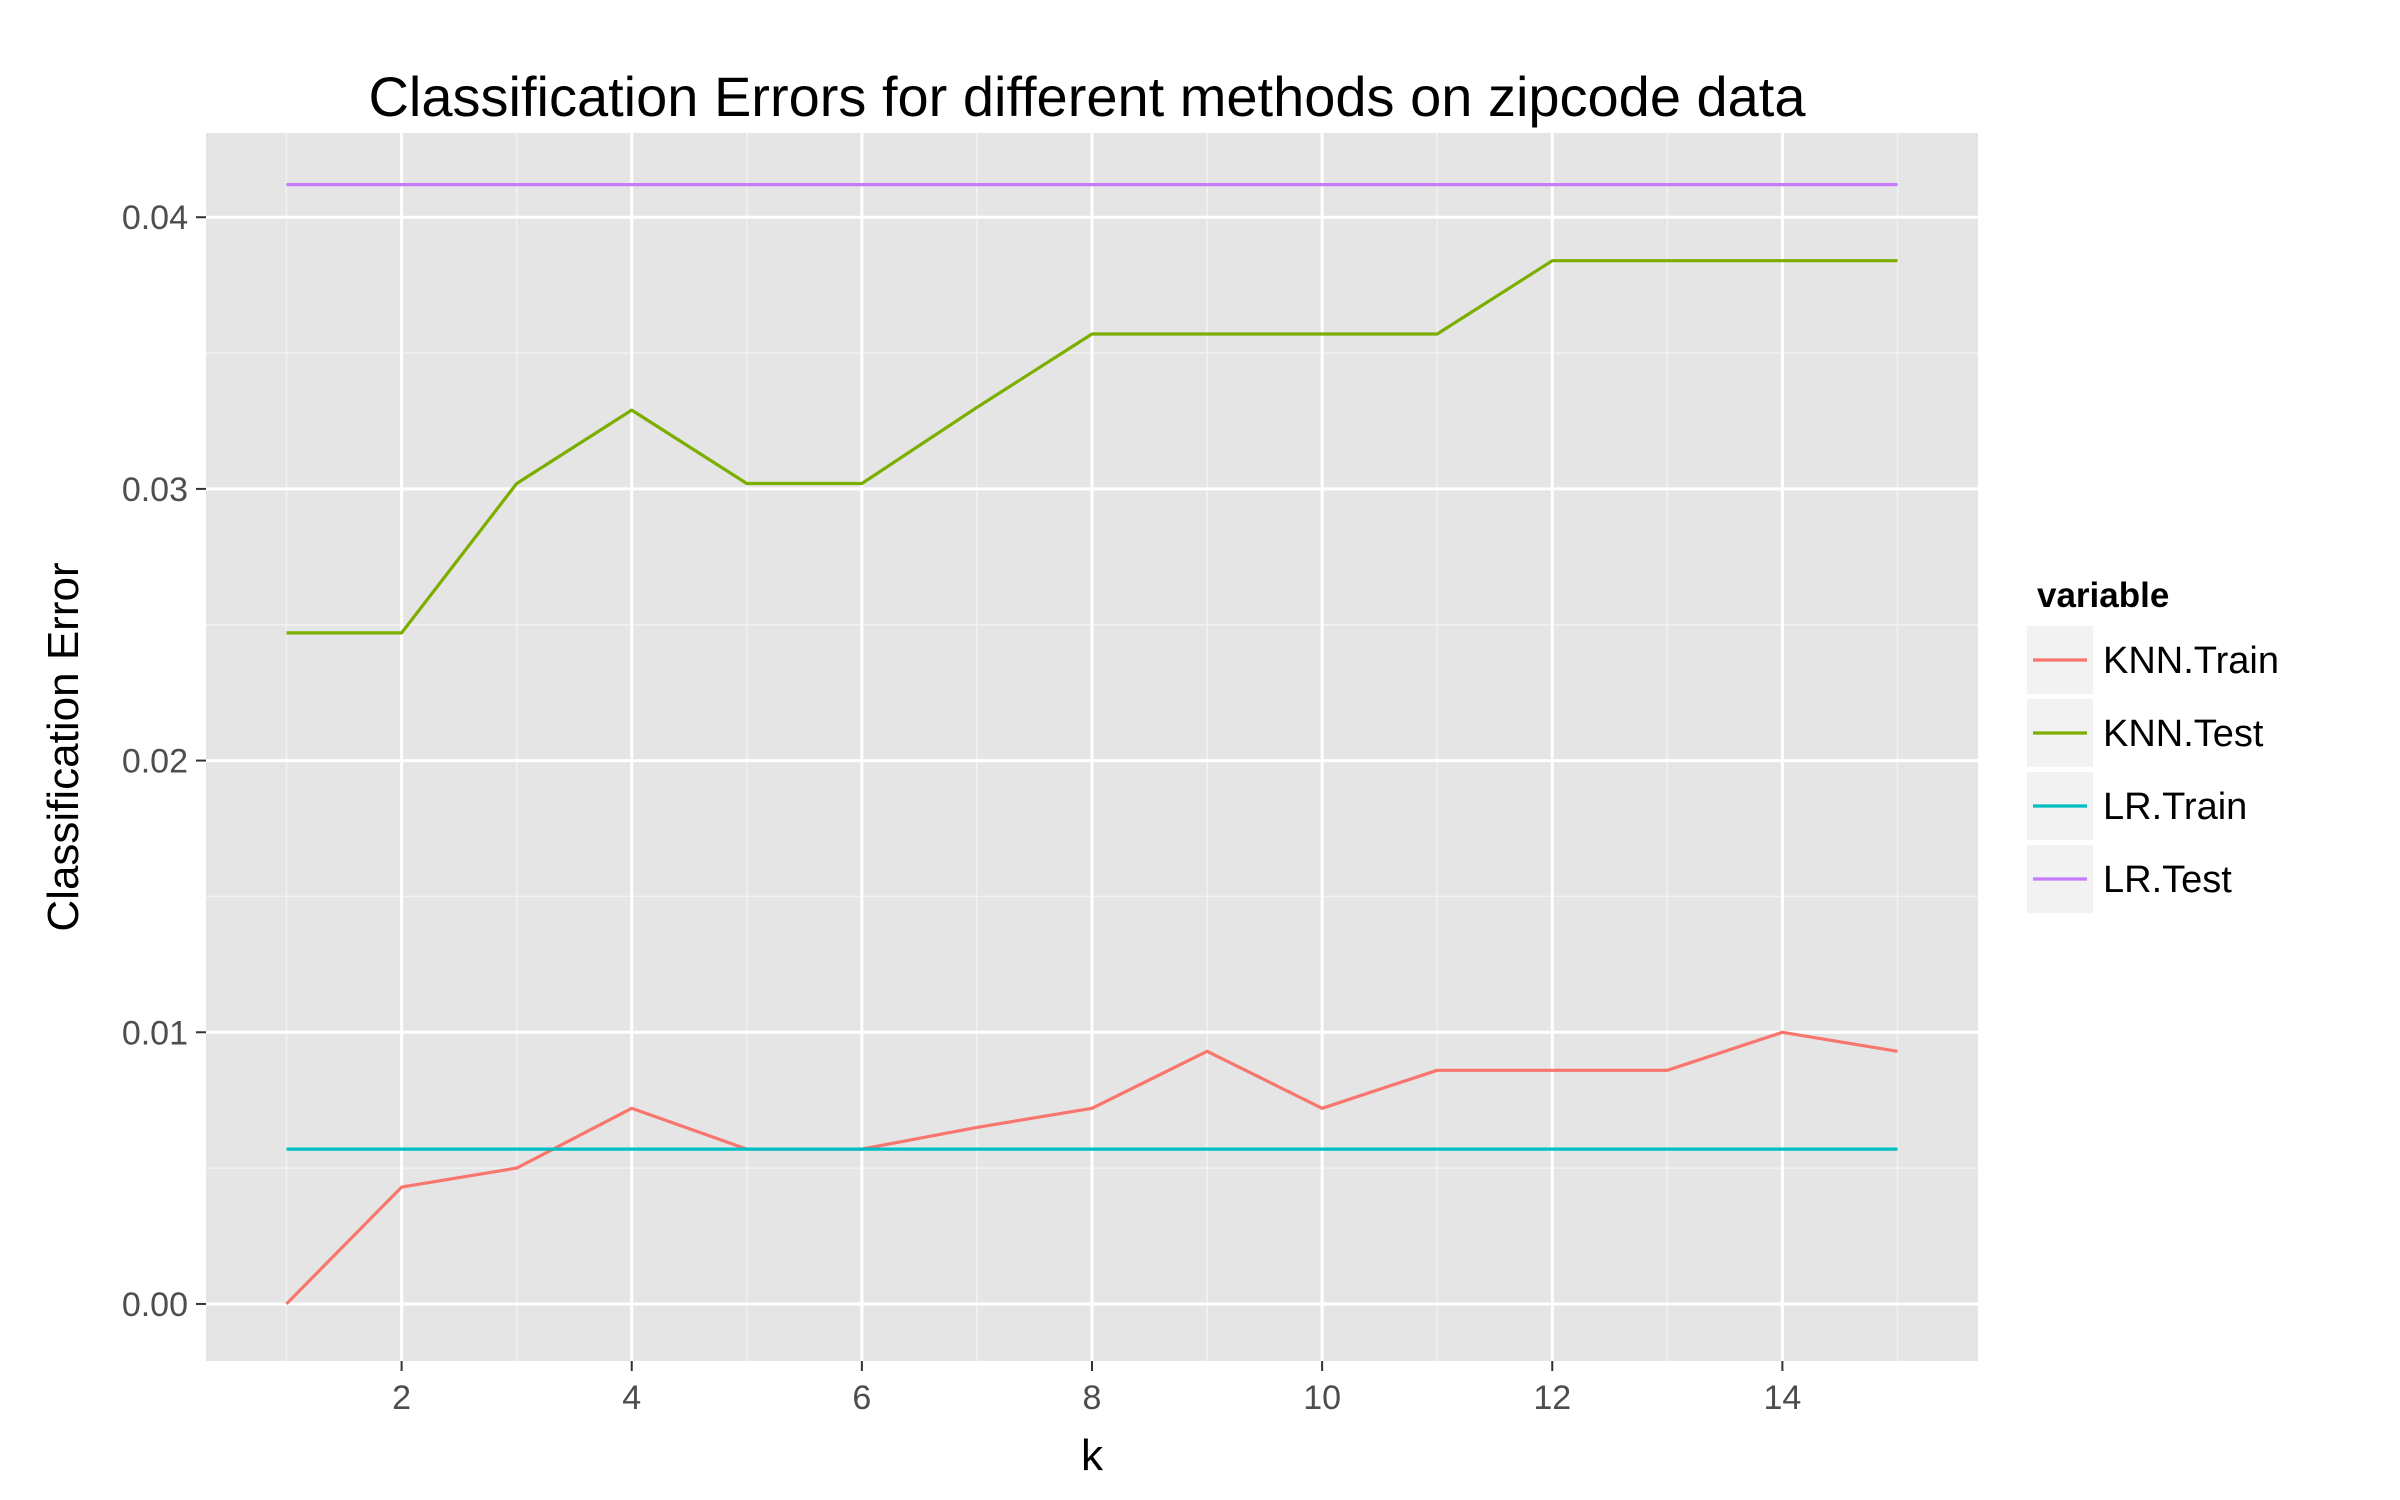 The width and height of the screenshot is (2400, 1500). I want to click on y-tick-label: 0.02, so click(155, 762).